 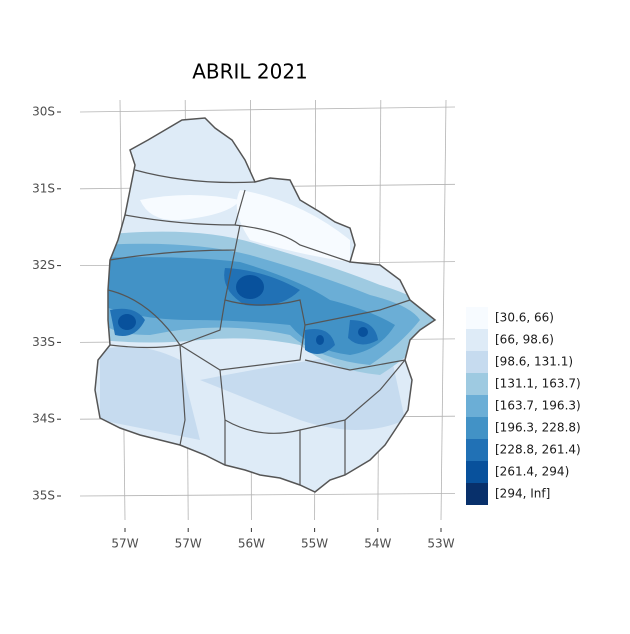 What do you see at coordinates (250, 72) in the screenshot?
I see `map-title: ABRIL 2021` at bounding box center [250, 72].